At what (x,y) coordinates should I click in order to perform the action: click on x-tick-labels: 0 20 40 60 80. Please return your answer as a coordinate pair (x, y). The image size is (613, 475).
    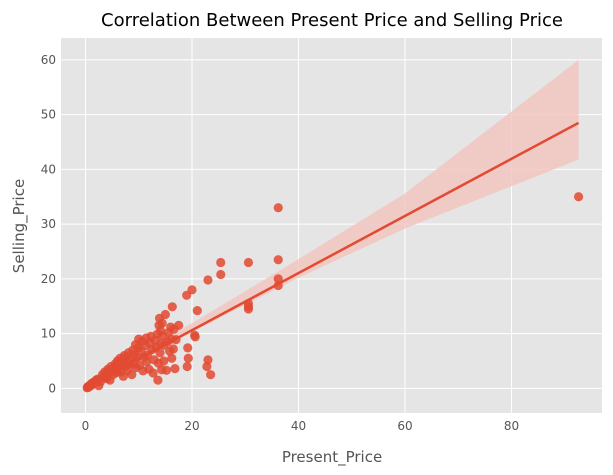
    Looking at the image, I should click on (300, 426).